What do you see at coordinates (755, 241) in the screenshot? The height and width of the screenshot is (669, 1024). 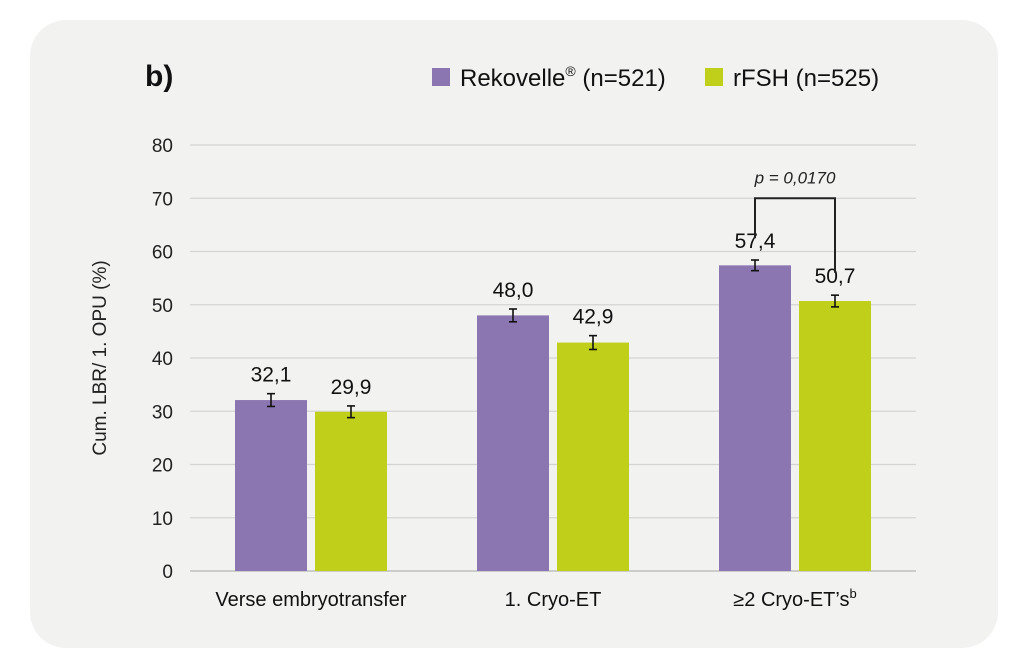 I see `data-label: 57,4` at bounding box center [755, 241].